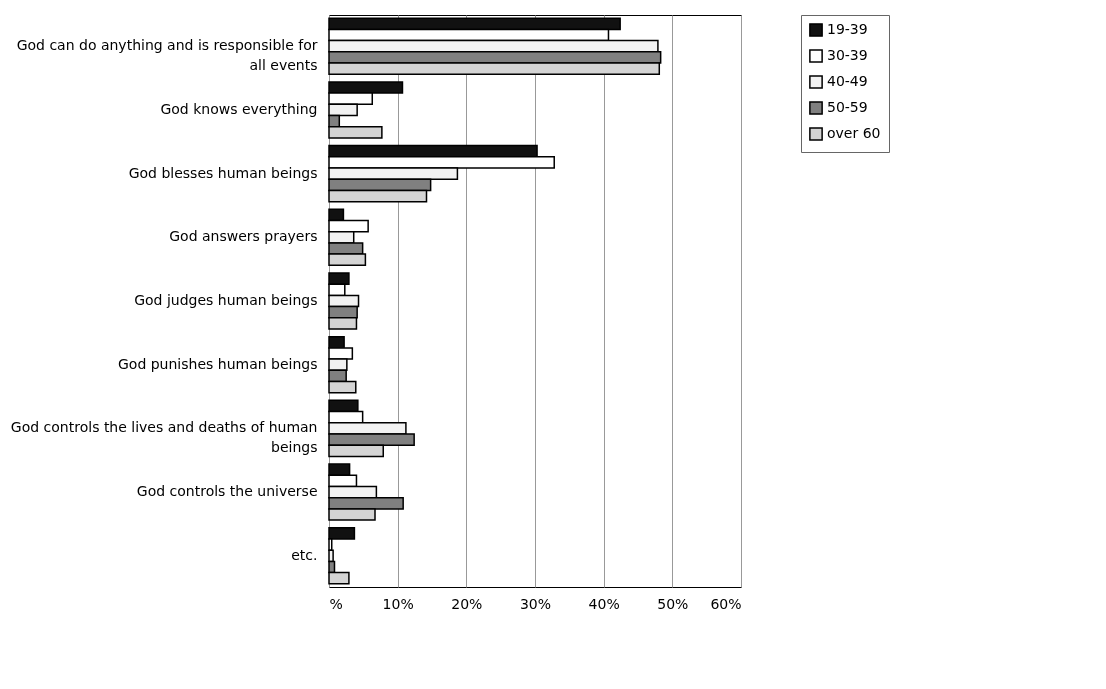 The height and width of the screenshot is (689, 1106). Describe the element at coordinates (847, 55) in the screenshot. I see `legend-label: 30-39` at that location.